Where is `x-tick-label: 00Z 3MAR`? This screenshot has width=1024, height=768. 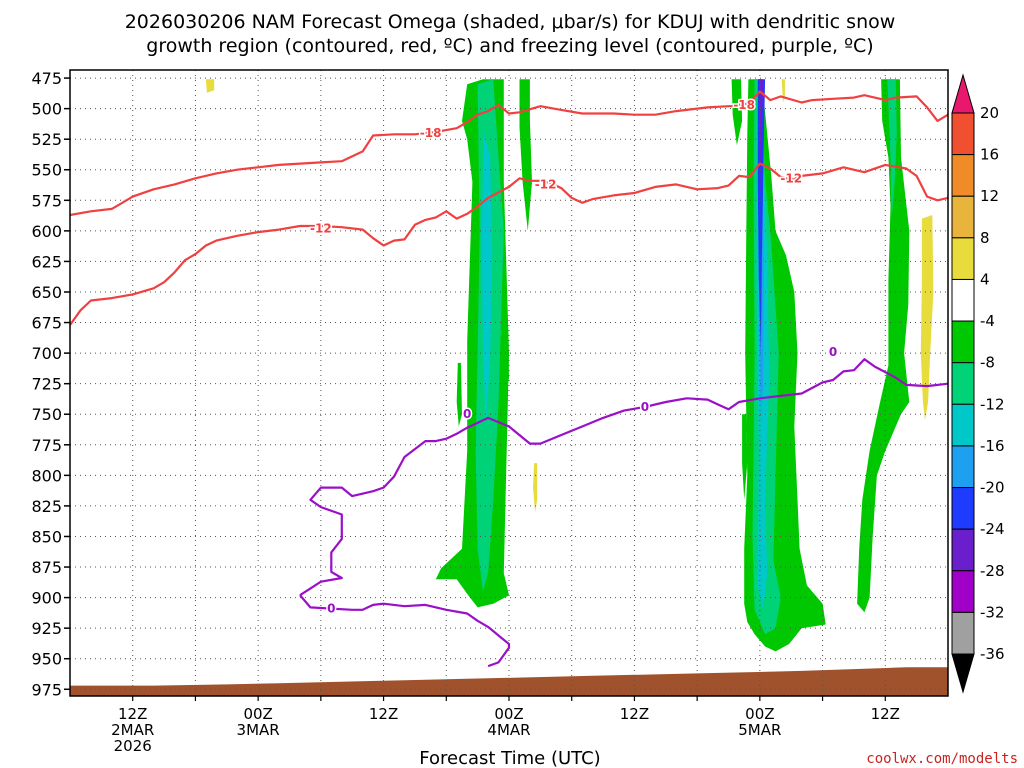 x-tick-label: 00Z 3MAR is located at coordinates (258, 722).